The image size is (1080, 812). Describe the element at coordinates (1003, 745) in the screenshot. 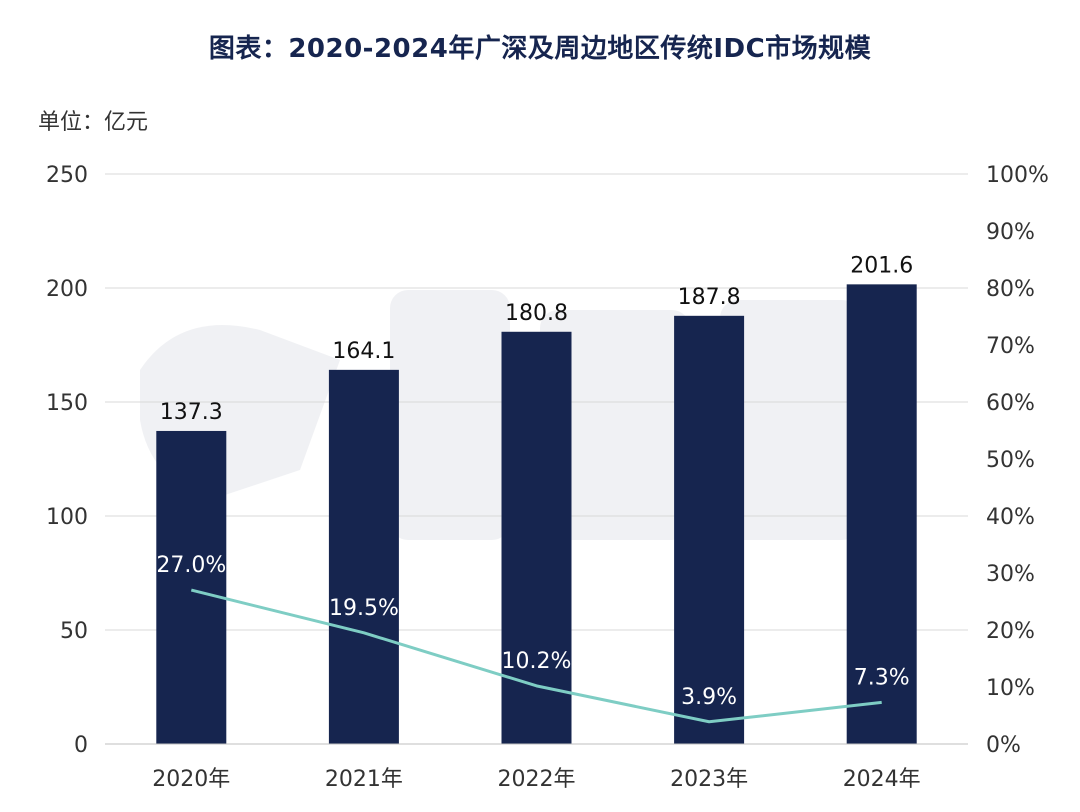

I see `y-right-tick-label: 0%` at that location.